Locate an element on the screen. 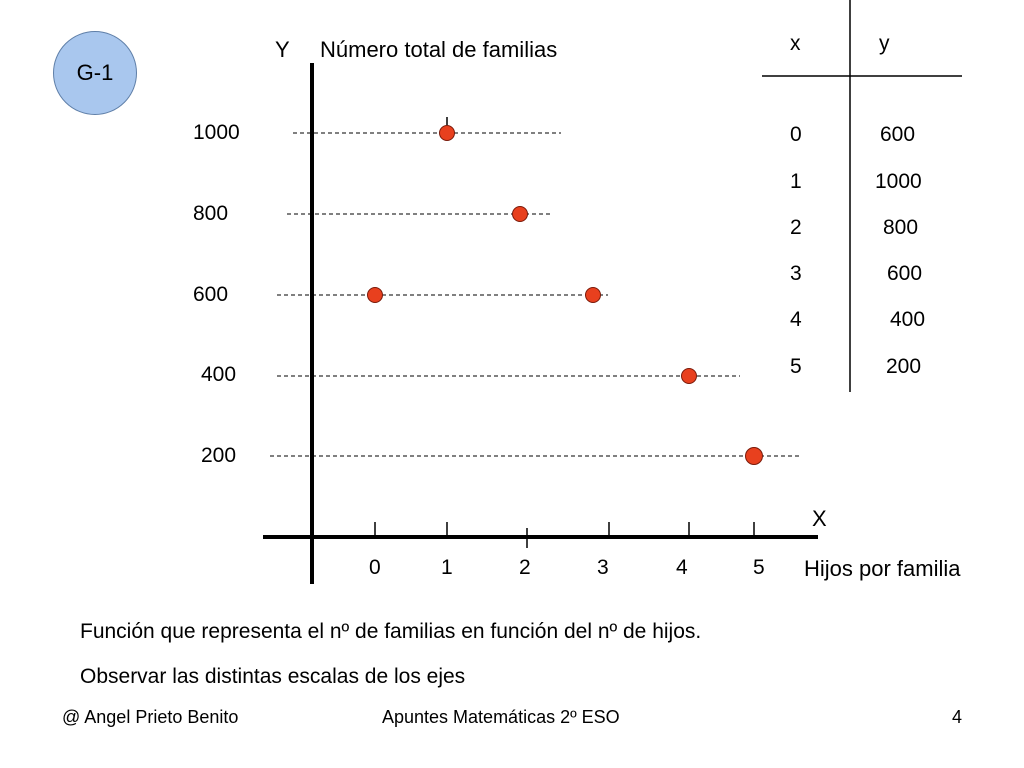  x-tick-label-5: 5 is located at coordinates (759, 567).